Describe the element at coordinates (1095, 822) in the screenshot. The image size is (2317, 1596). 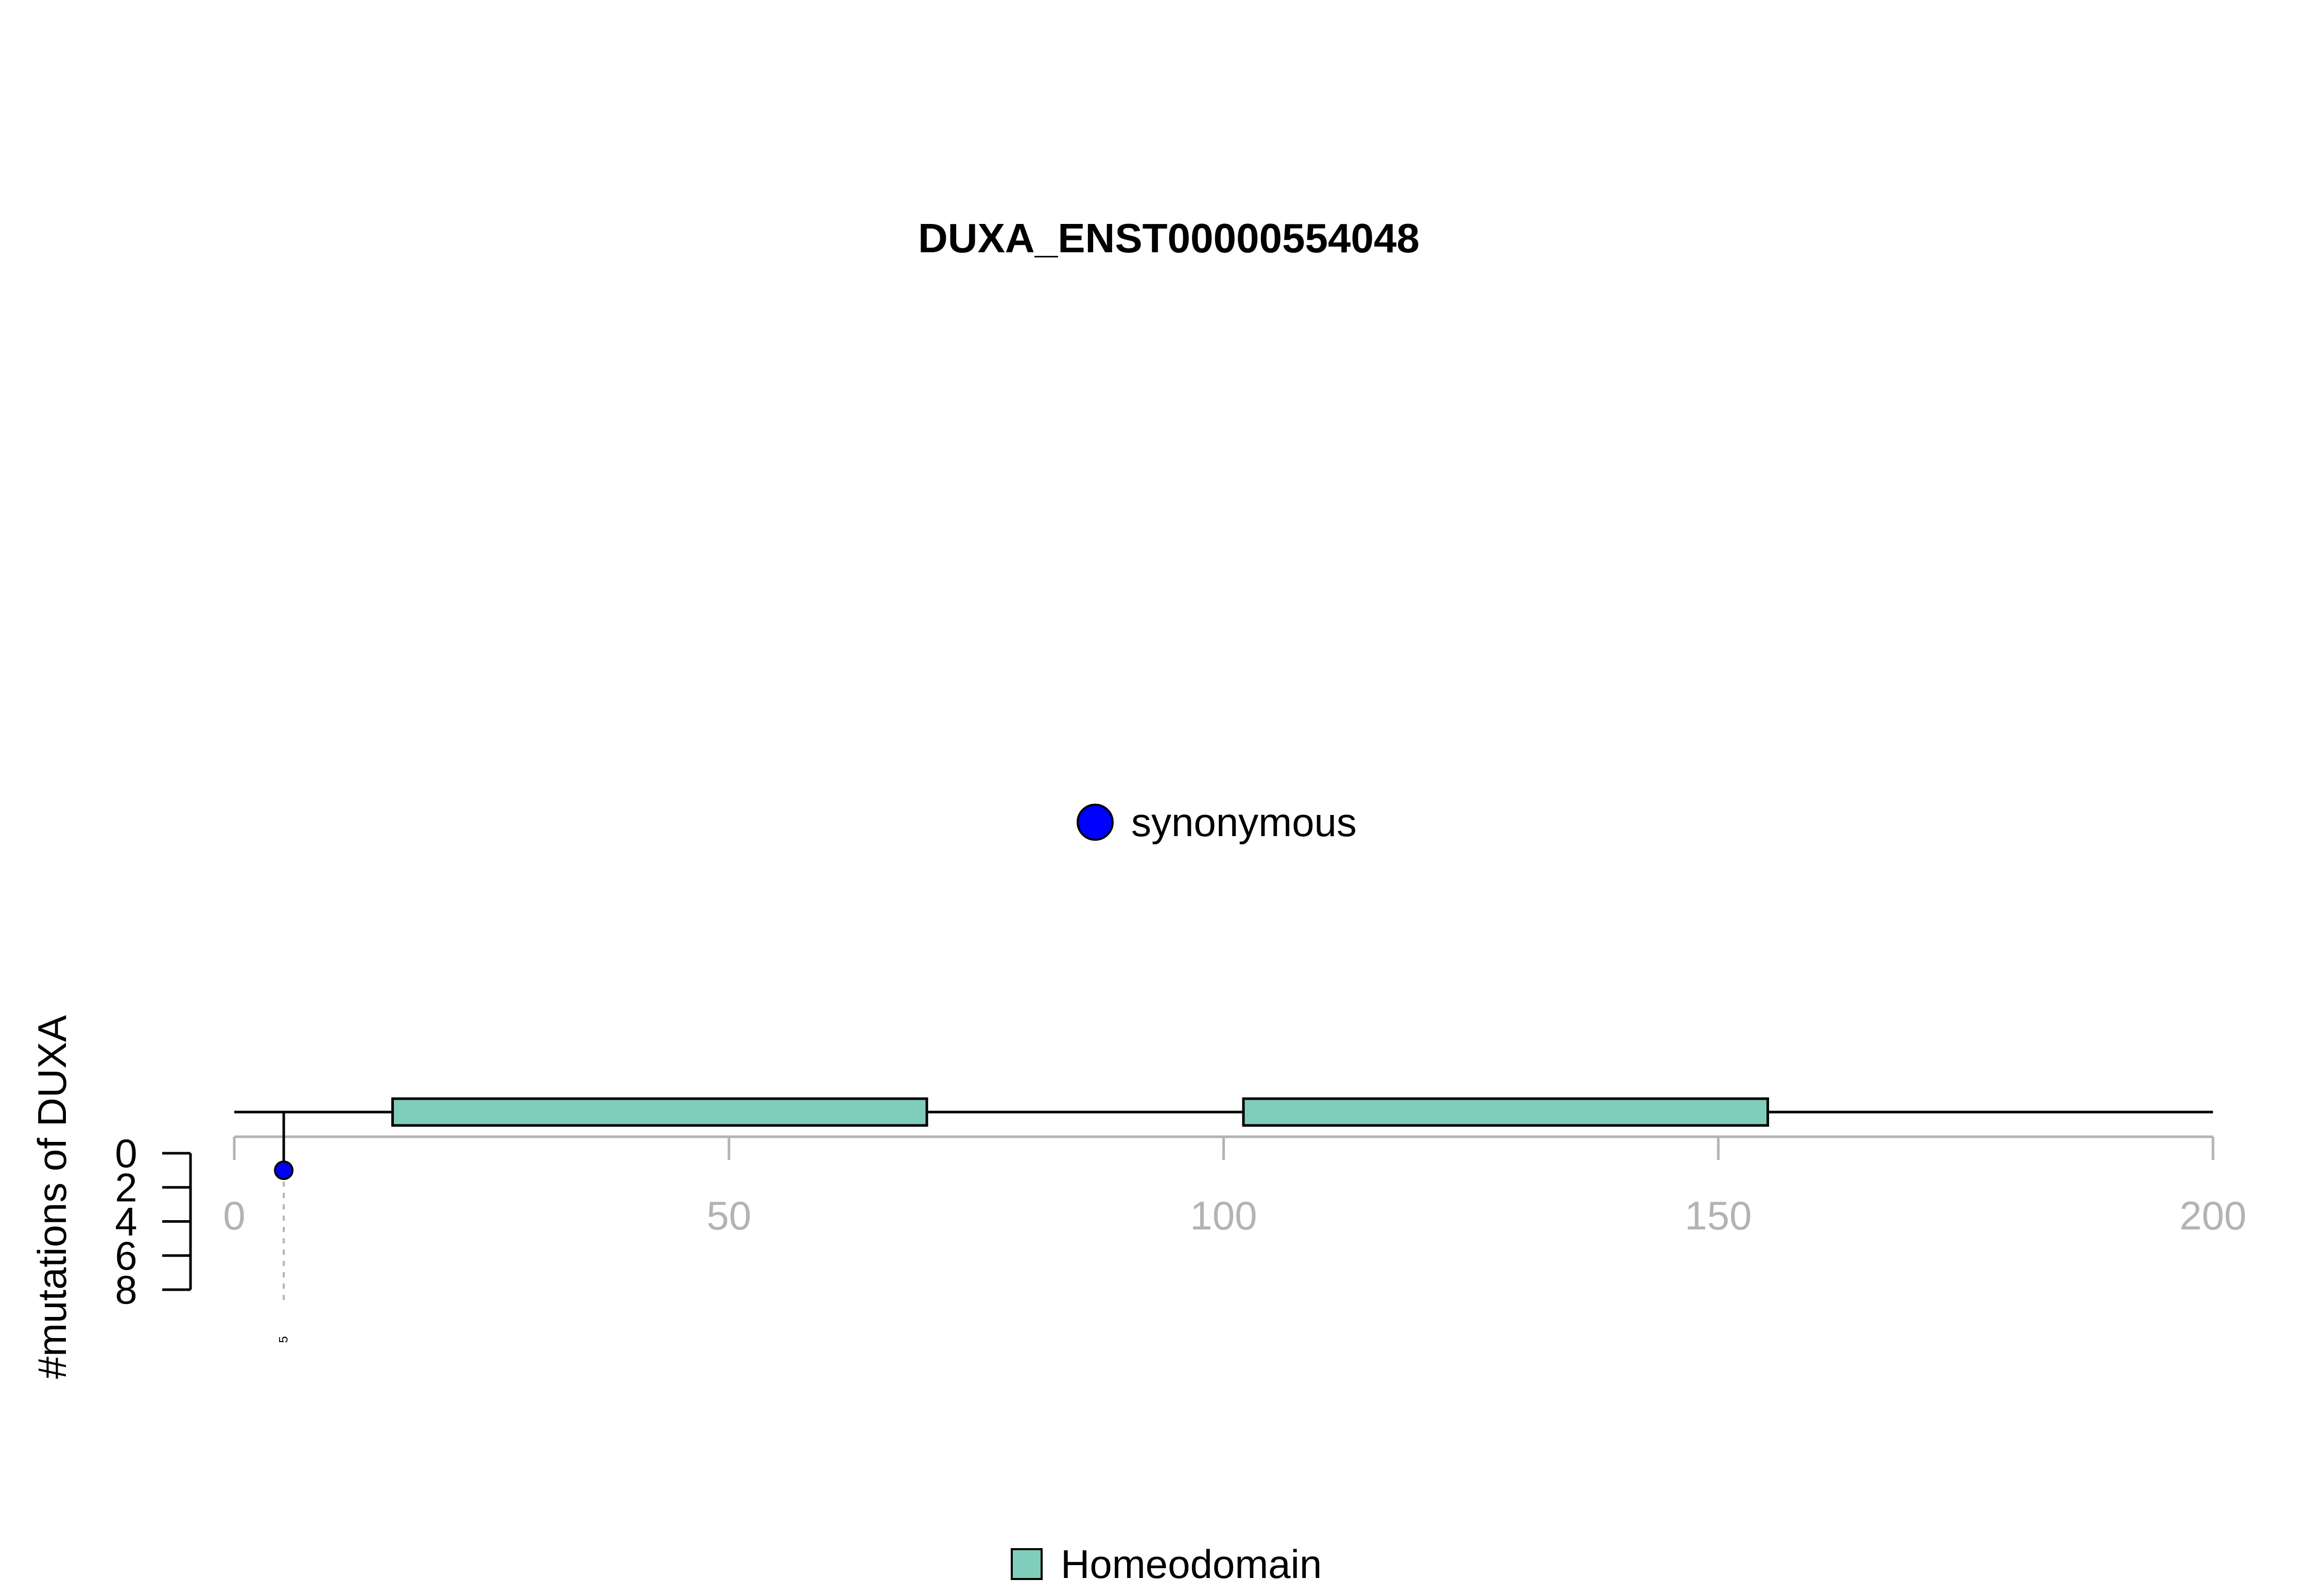
I see `legend-swatch-synonymous` at that location.